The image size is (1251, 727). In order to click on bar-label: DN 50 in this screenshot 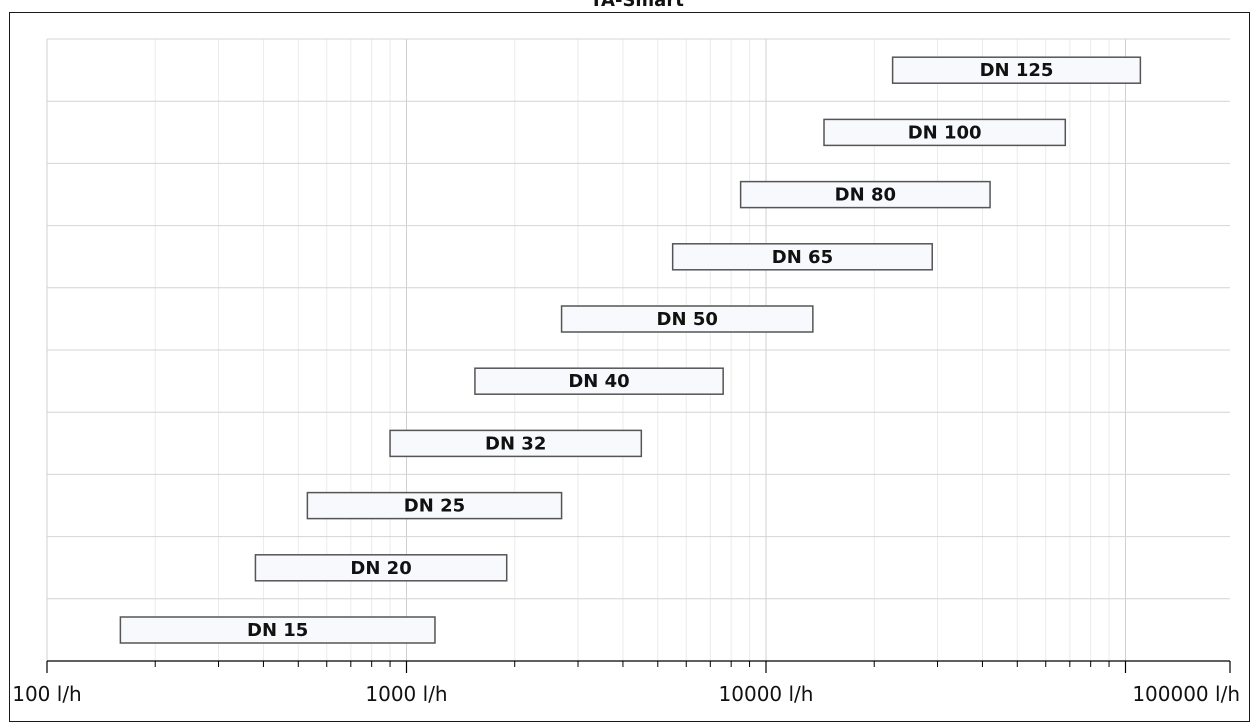, I will do `click(687, 319)`.